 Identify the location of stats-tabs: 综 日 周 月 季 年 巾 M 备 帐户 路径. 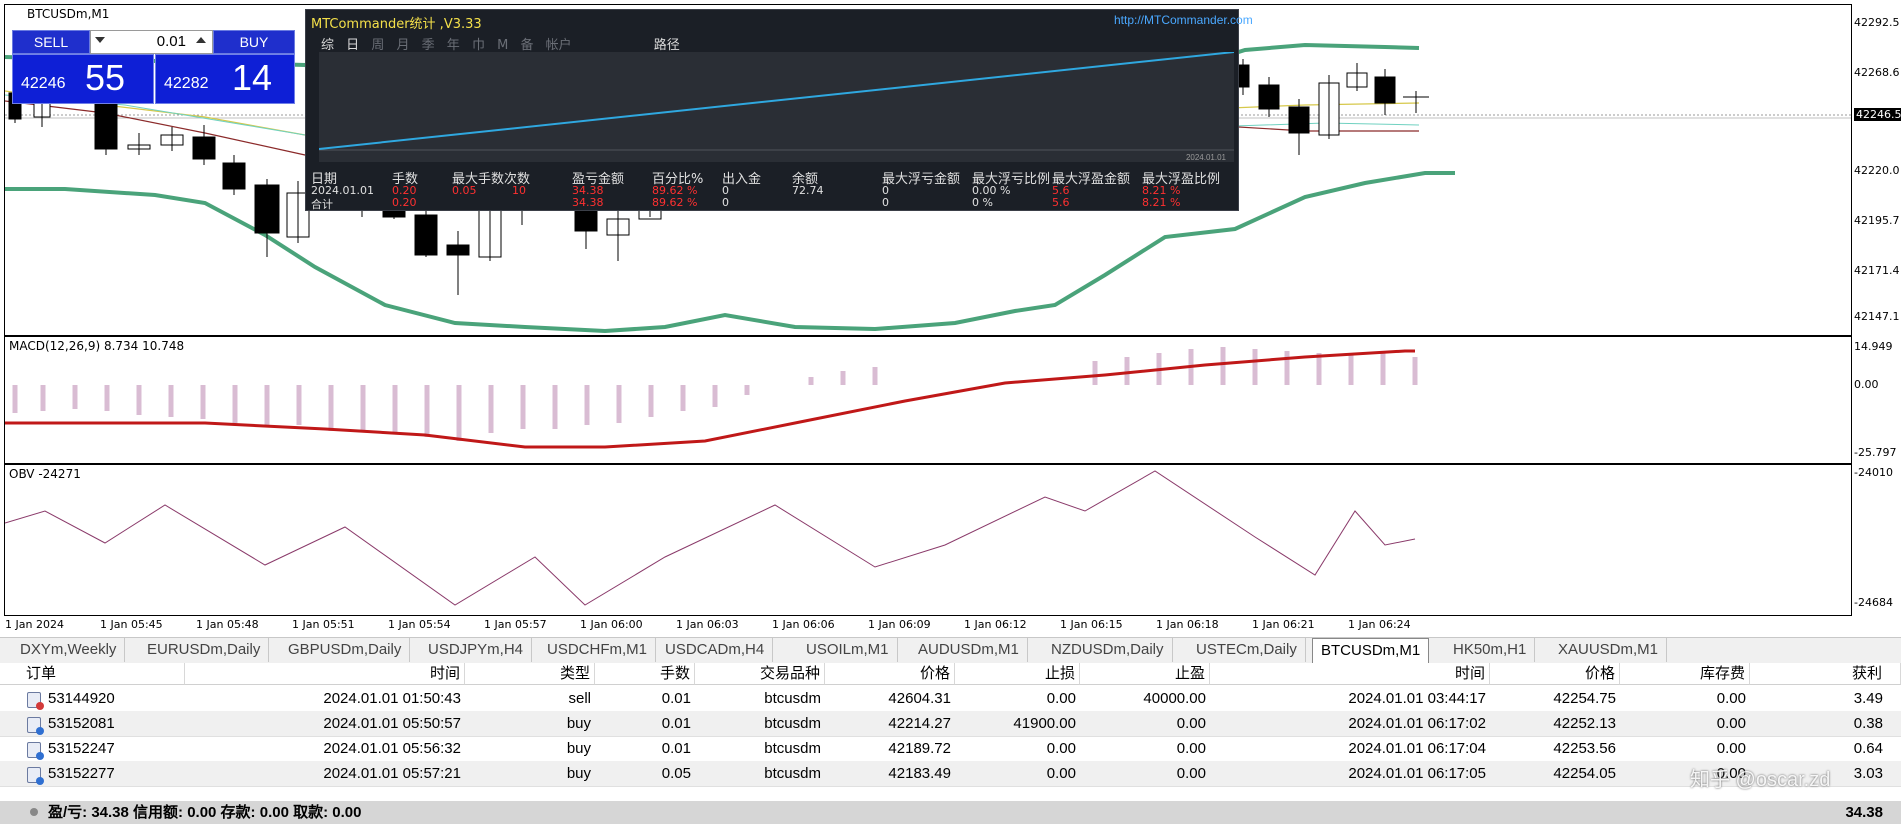
(504, 43).